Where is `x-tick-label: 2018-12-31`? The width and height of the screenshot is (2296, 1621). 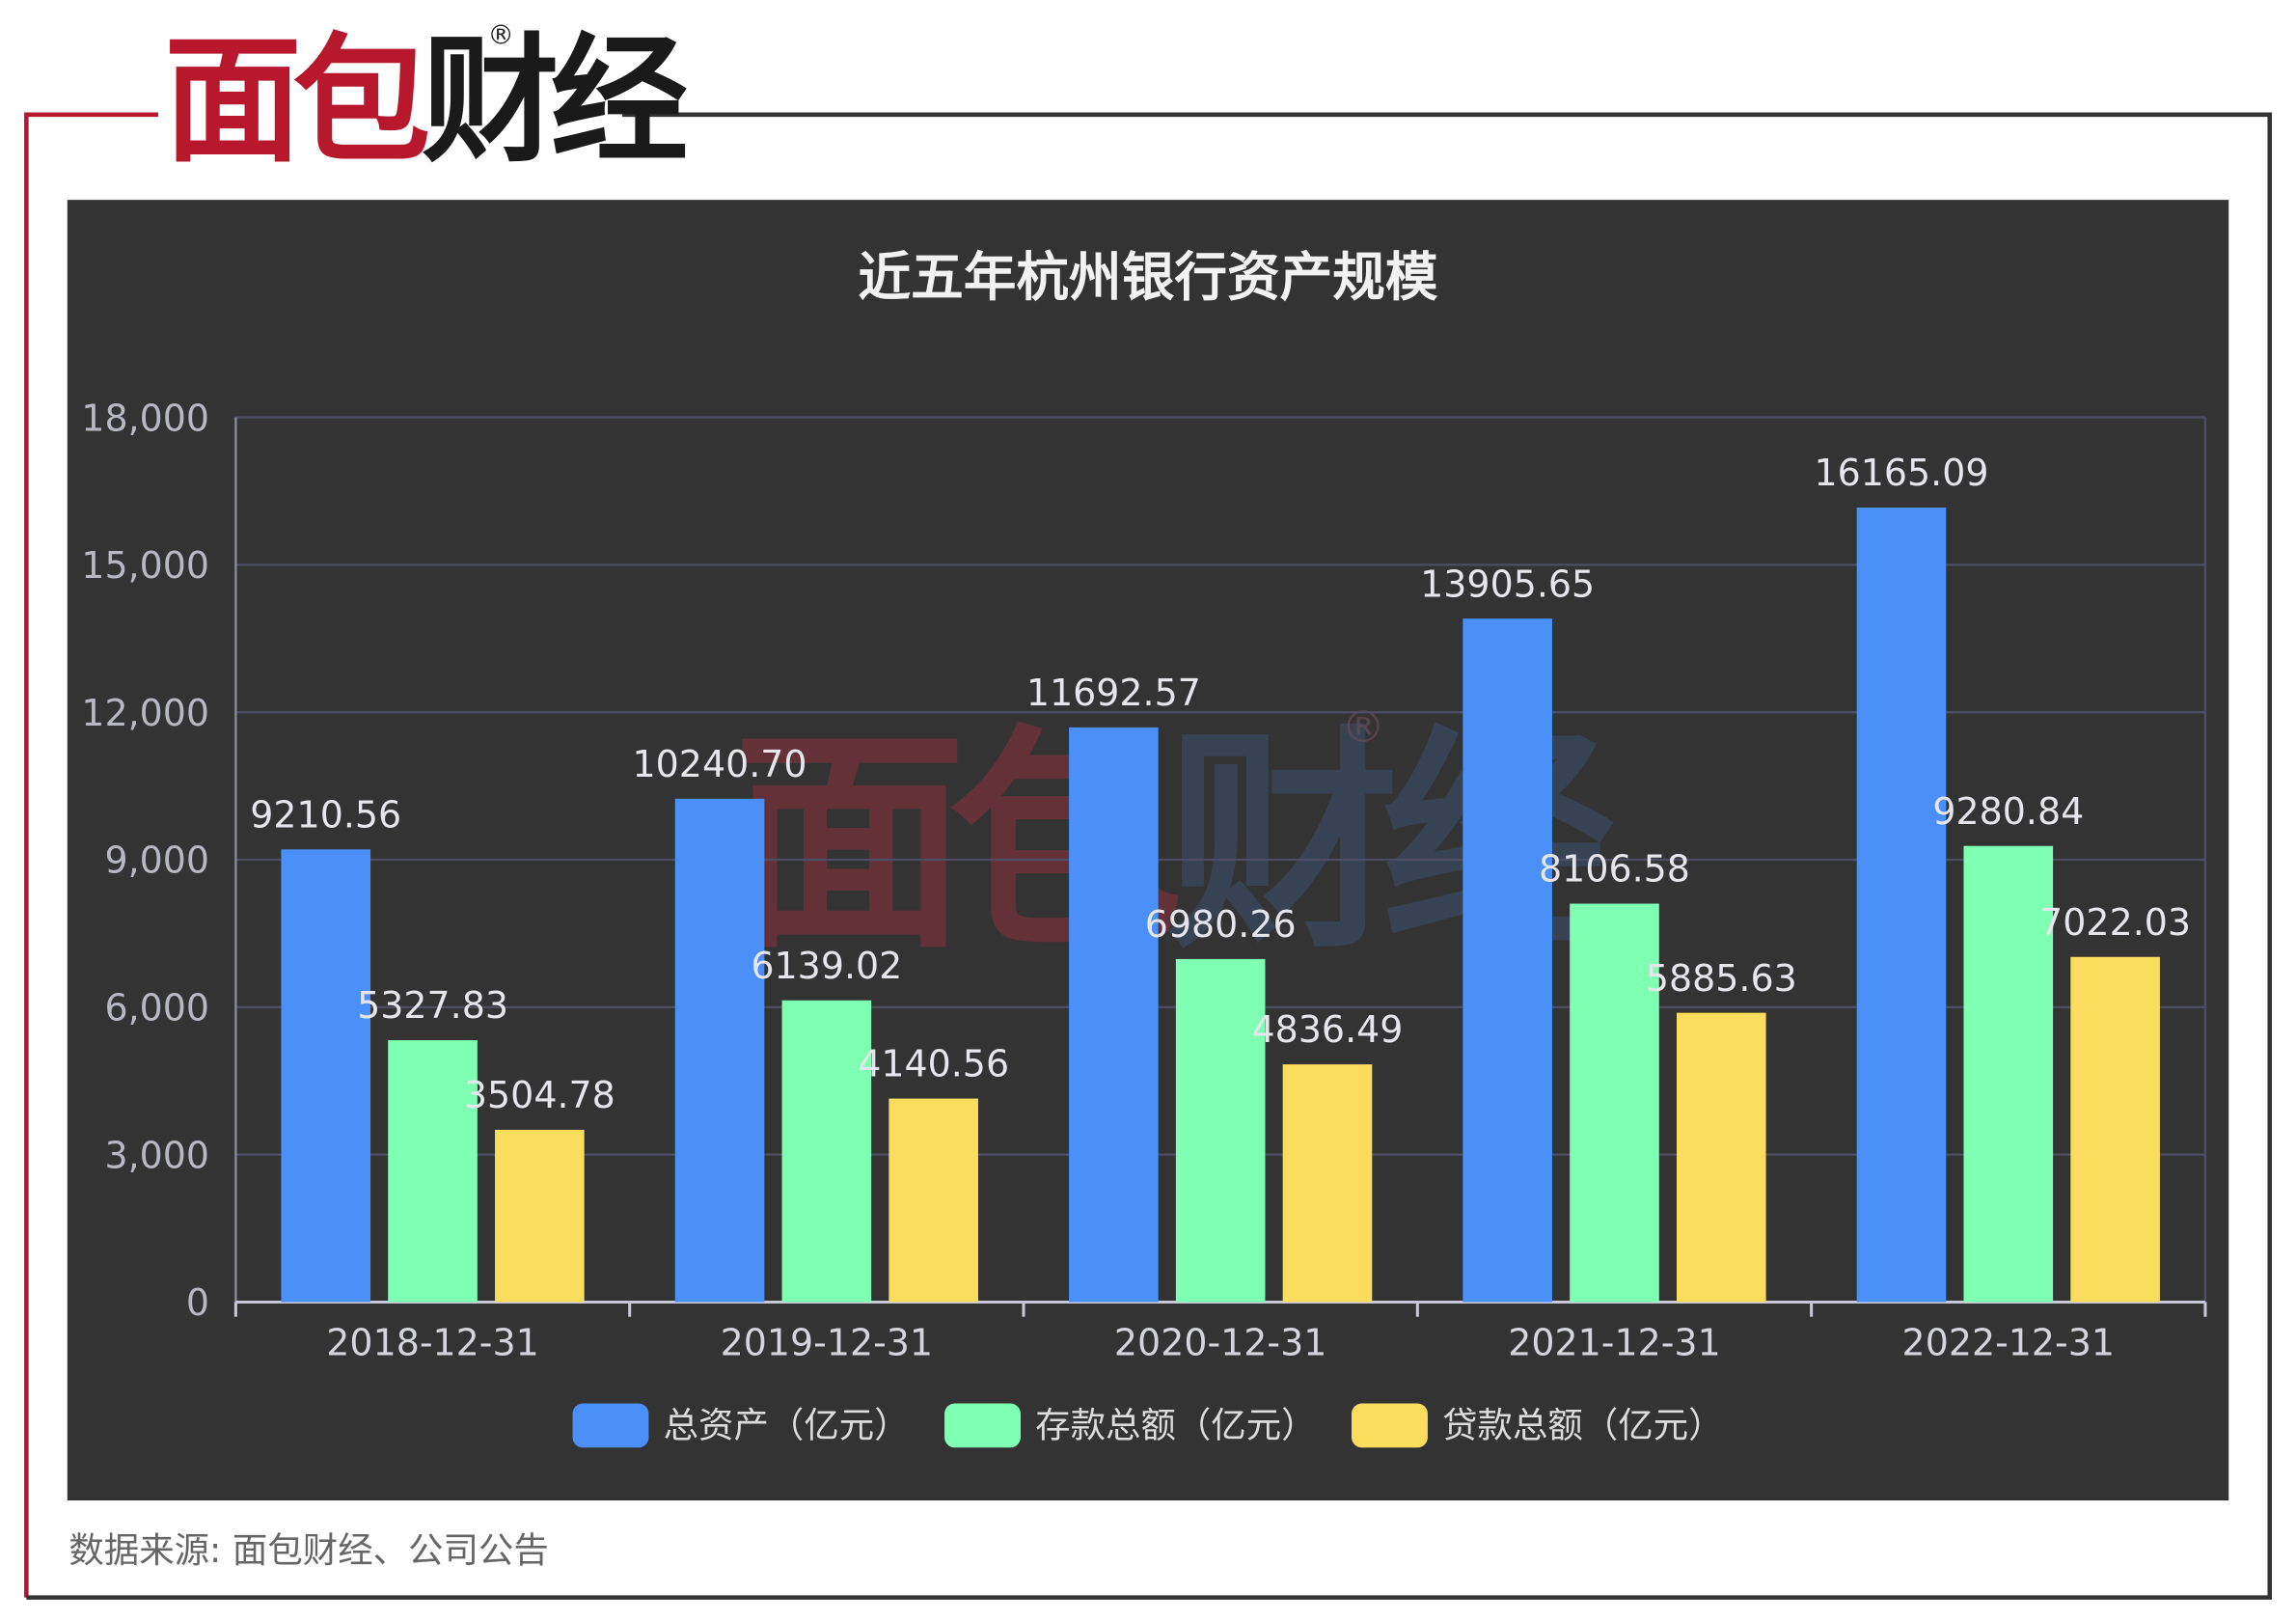
x-tick-label: 2018-12-31 is located at coordinates (432, 1342).